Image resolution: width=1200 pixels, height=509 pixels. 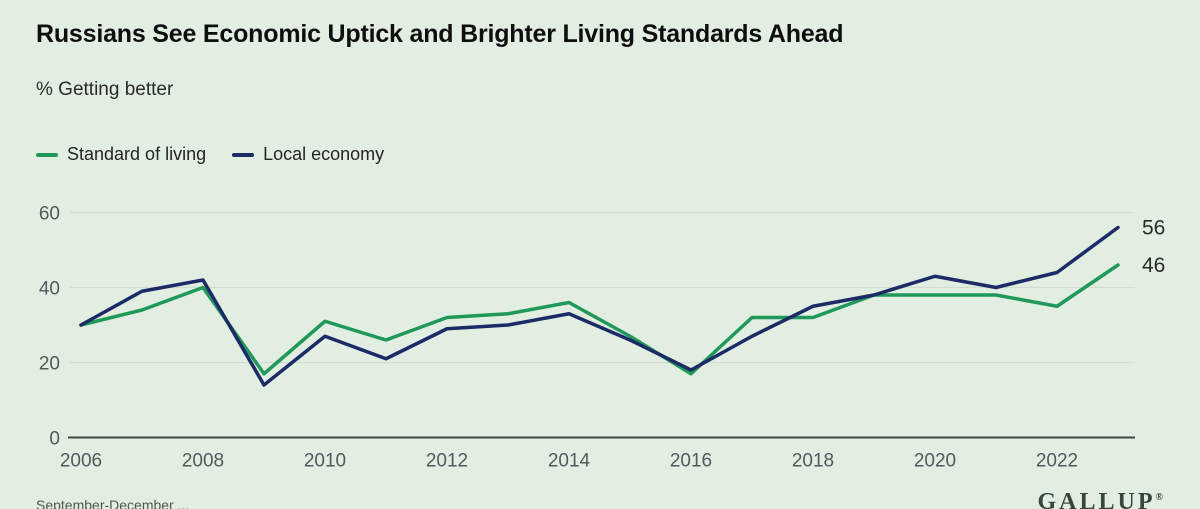 I want to click on legend-label-standard-of-living: Standard of living, so click(x=137, y=154).